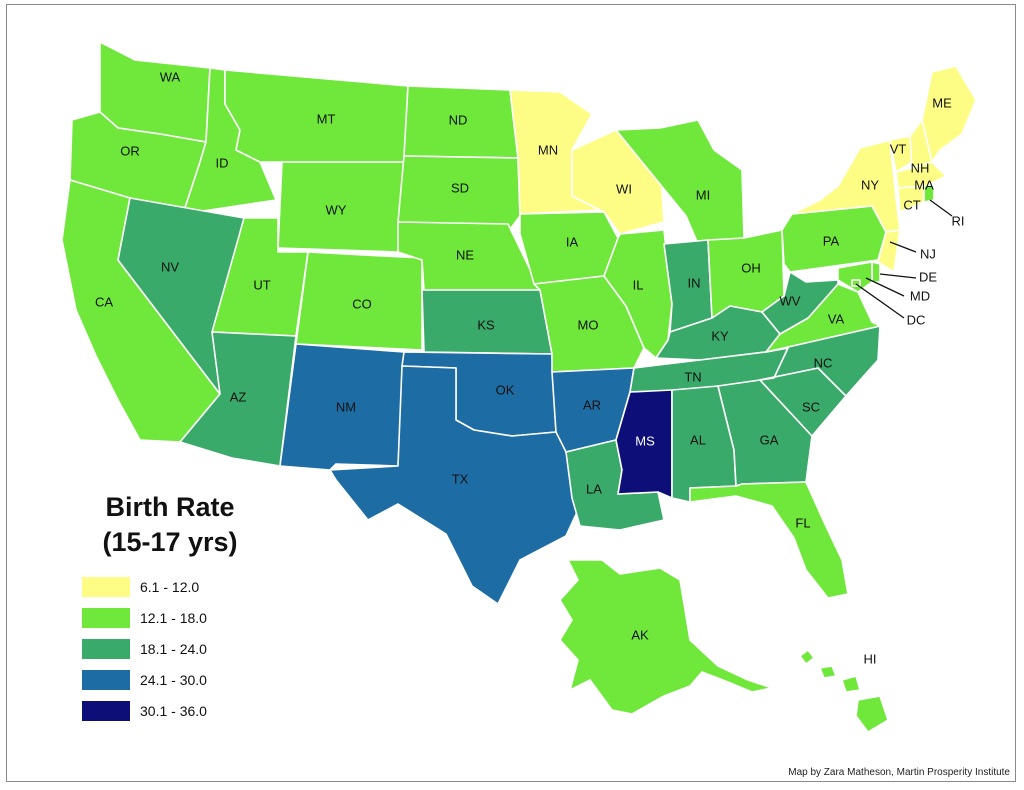  I want to click on state-label-nv: NV, so click(170, 266).